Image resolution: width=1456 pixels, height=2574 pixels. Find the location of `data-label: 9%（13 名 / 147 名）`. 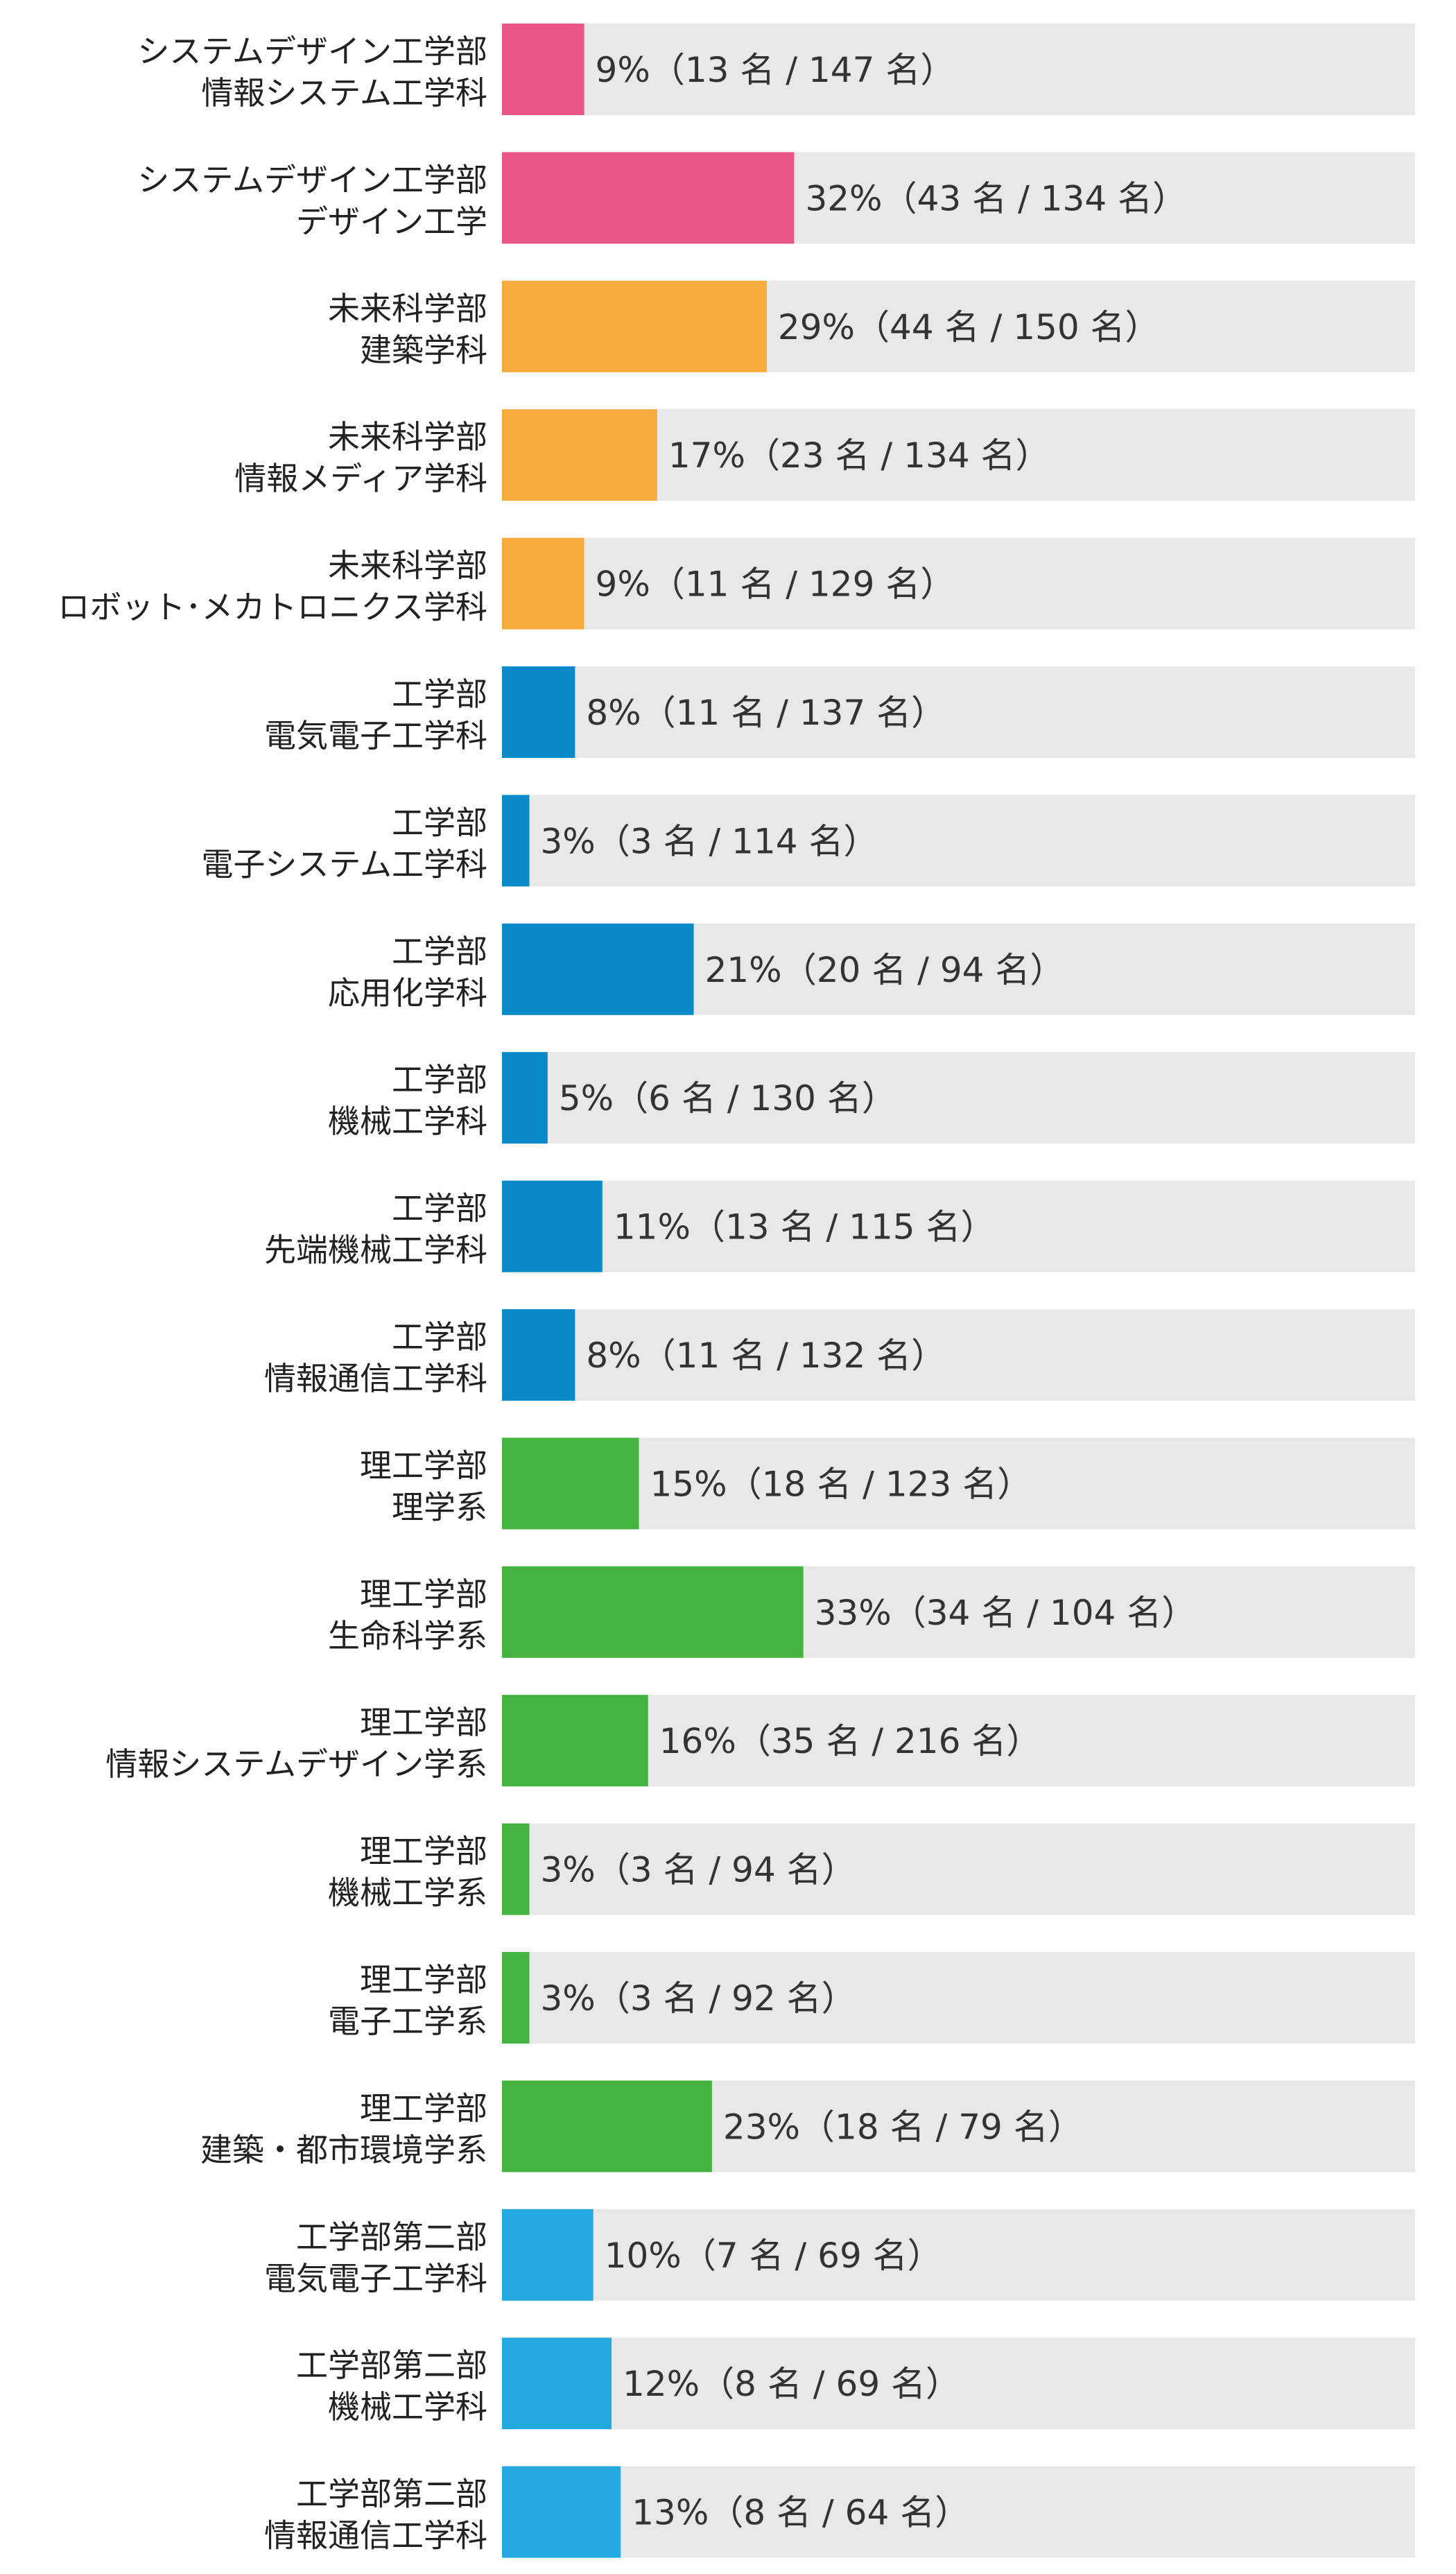

data-label: 9%（13 名 / 147 名） is located at coordinates (776, 70).